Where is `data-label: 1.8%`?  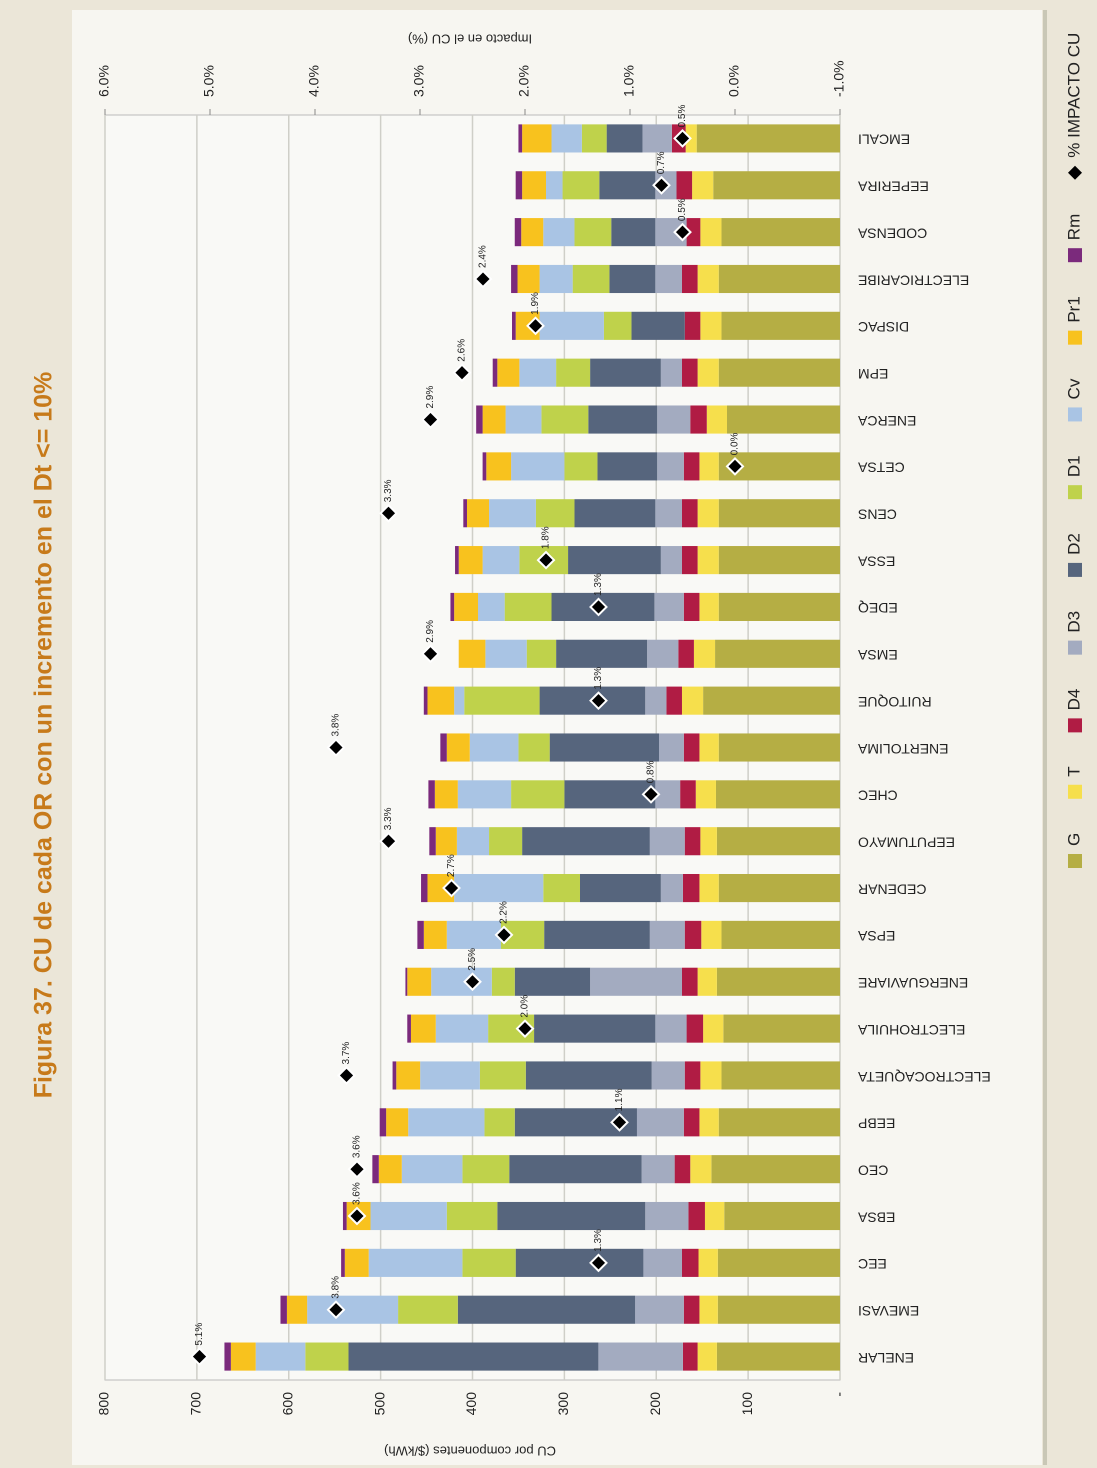 data-label: 1.8% is located at coordinates (546, 537).